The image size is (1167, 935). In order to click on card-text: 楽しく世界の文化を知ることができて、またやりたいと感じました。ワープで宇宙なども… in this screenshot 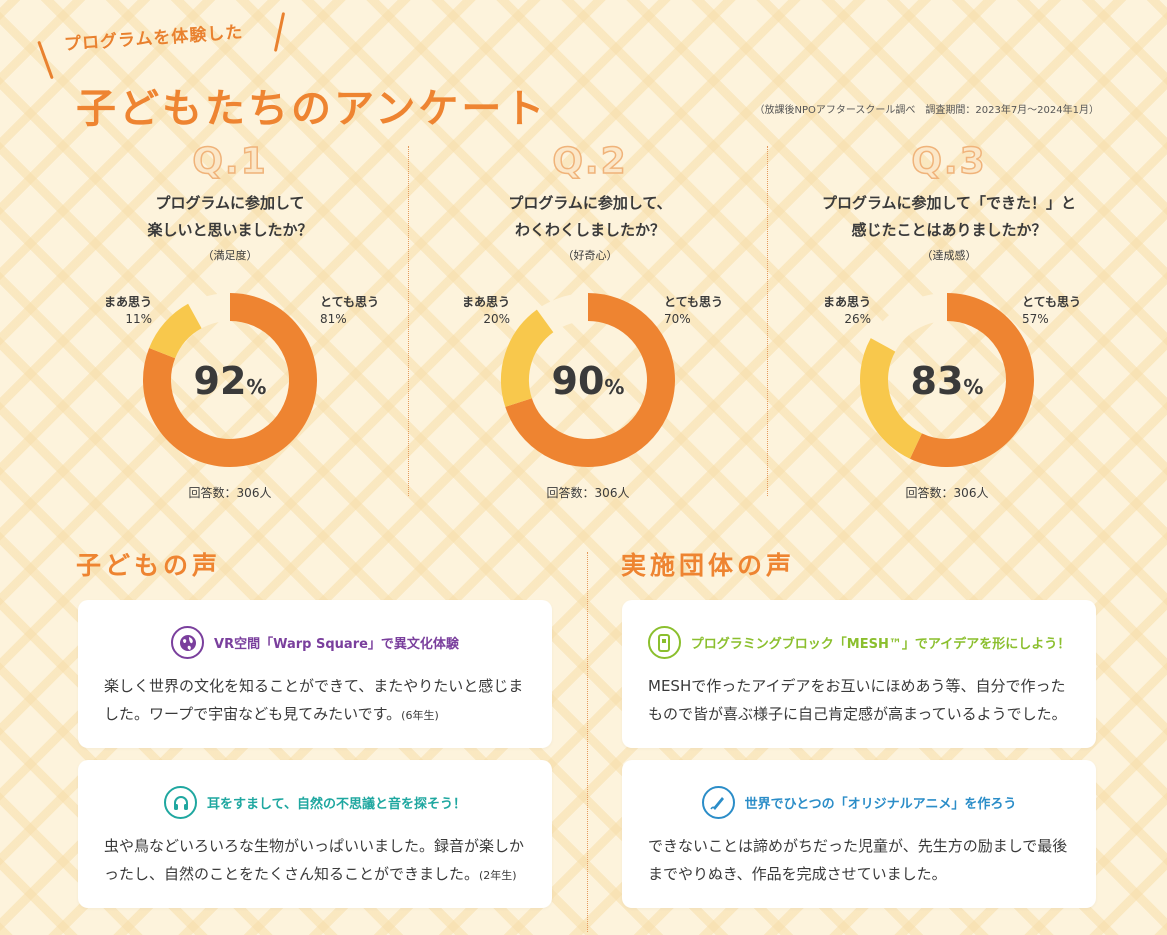, I will do `click(314, 700)`.